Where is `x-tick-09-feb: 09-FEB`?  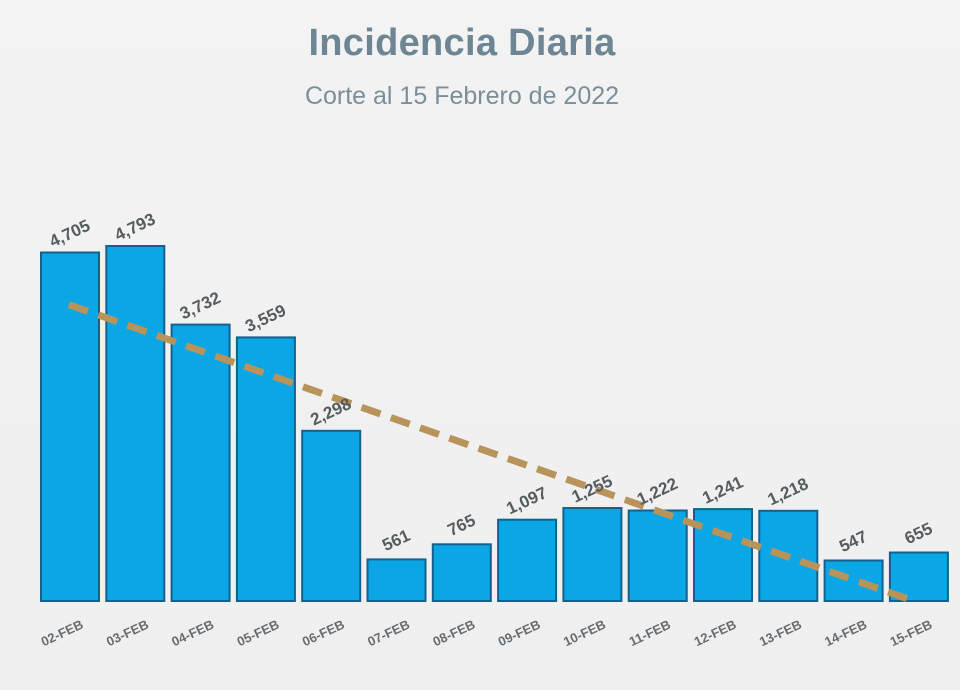
x-tick-09-feb: 09-FEB is located at coordinates (519, 633).